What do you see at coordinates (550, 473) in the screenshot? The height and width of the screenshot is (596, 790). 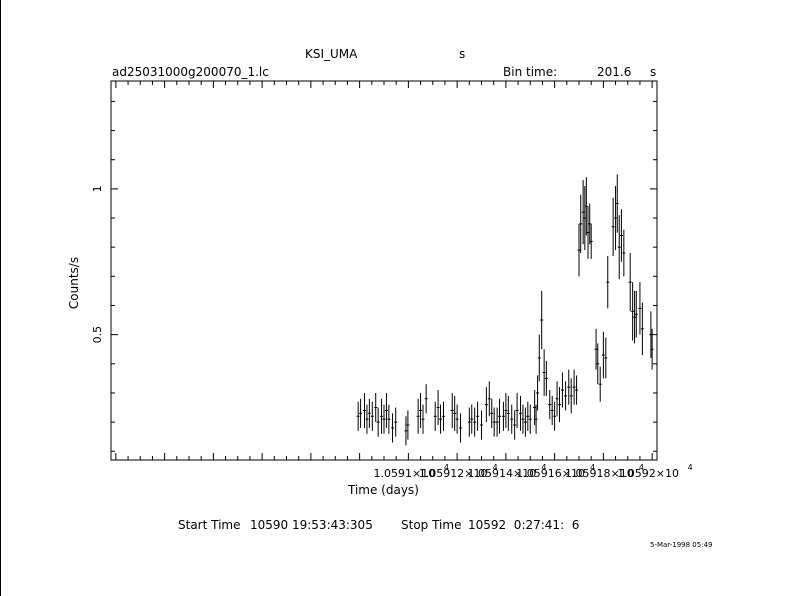 I see `x-tick-label: 1.05916×10` at bounding box center [550, 473].